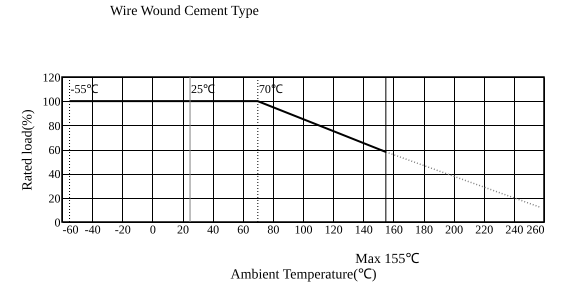  What do you see at coordinates (333, 229) in the screenshot?
I see `x-tick-label: 120` at bounding box center [333, 229].